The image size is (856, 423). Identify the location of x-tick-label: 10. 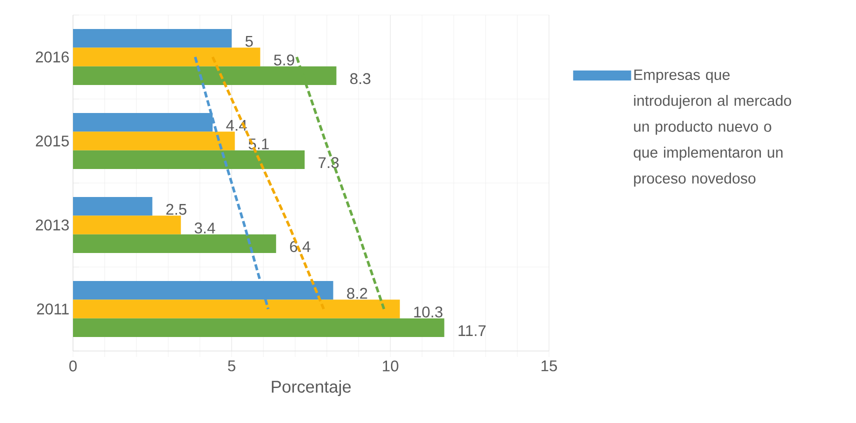
(390, 366).